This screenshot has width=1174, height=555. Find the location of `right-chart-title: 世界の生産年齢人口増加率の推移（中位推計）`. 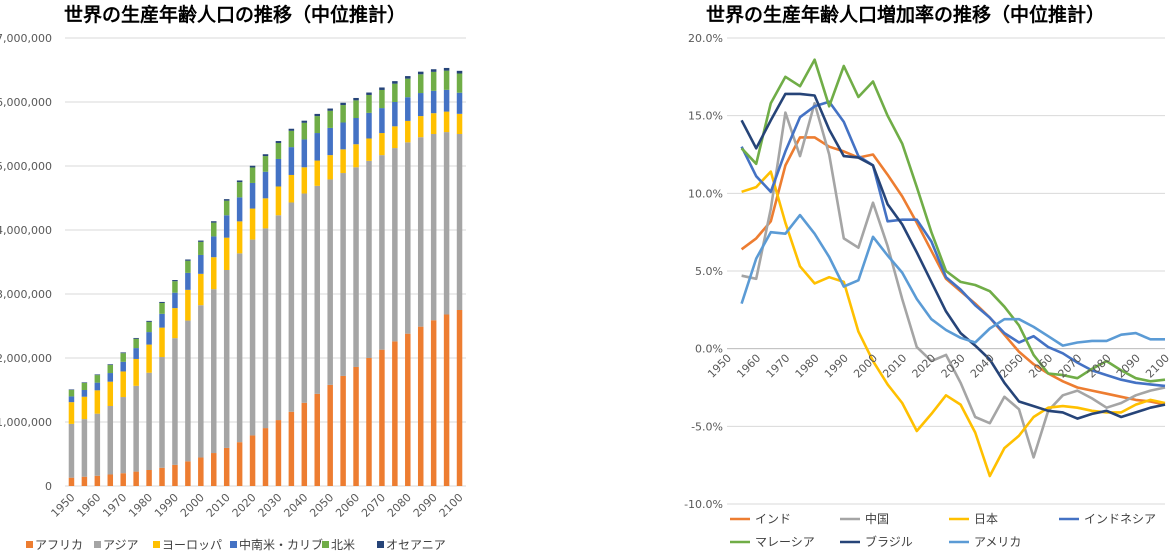

right-chart-title: 世界の生産年齢人口増加率の推移（中位推計） is located at coordinates (905, 15).